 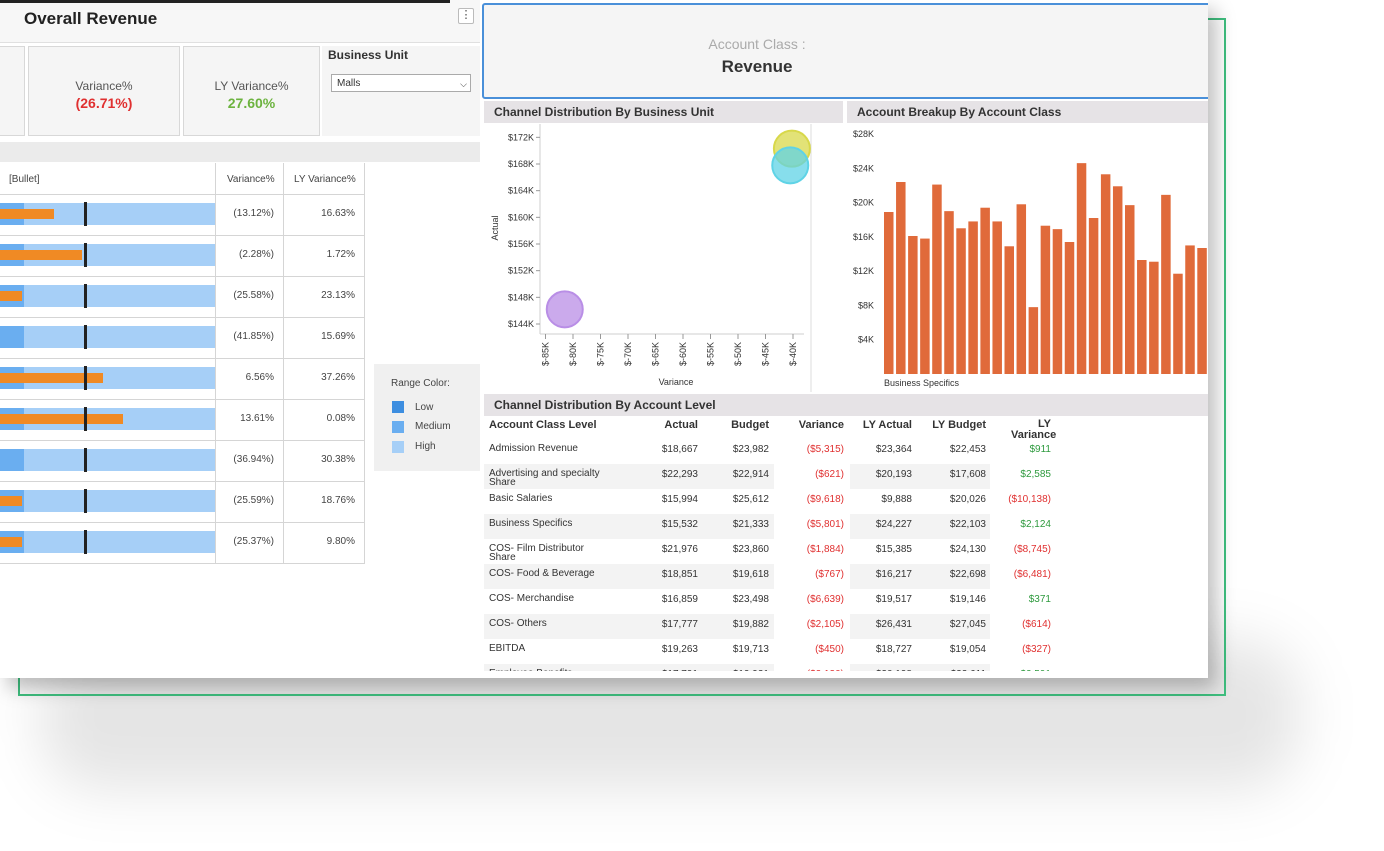 What do you see at coordinates (253, 213) in the screenshot?
I see `variance-cell: (13.12%)` at bounding box center [253, 213].